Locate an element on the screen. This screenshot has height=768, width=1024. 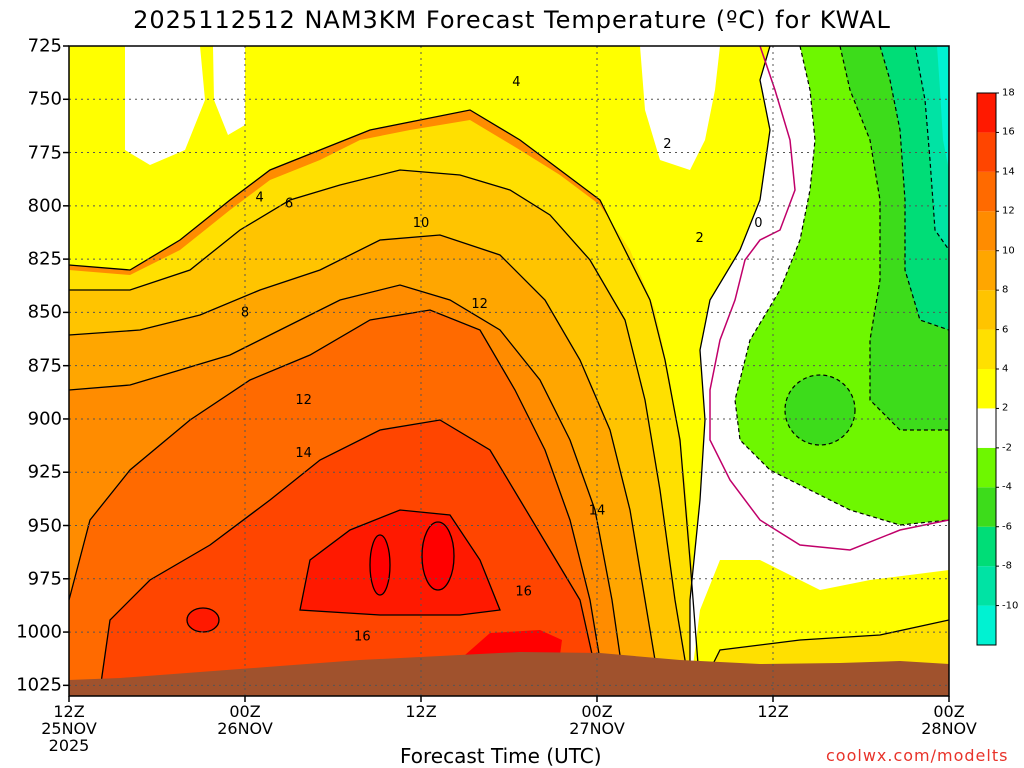
contour-line-minus2 is located at coordinates (841, 286).